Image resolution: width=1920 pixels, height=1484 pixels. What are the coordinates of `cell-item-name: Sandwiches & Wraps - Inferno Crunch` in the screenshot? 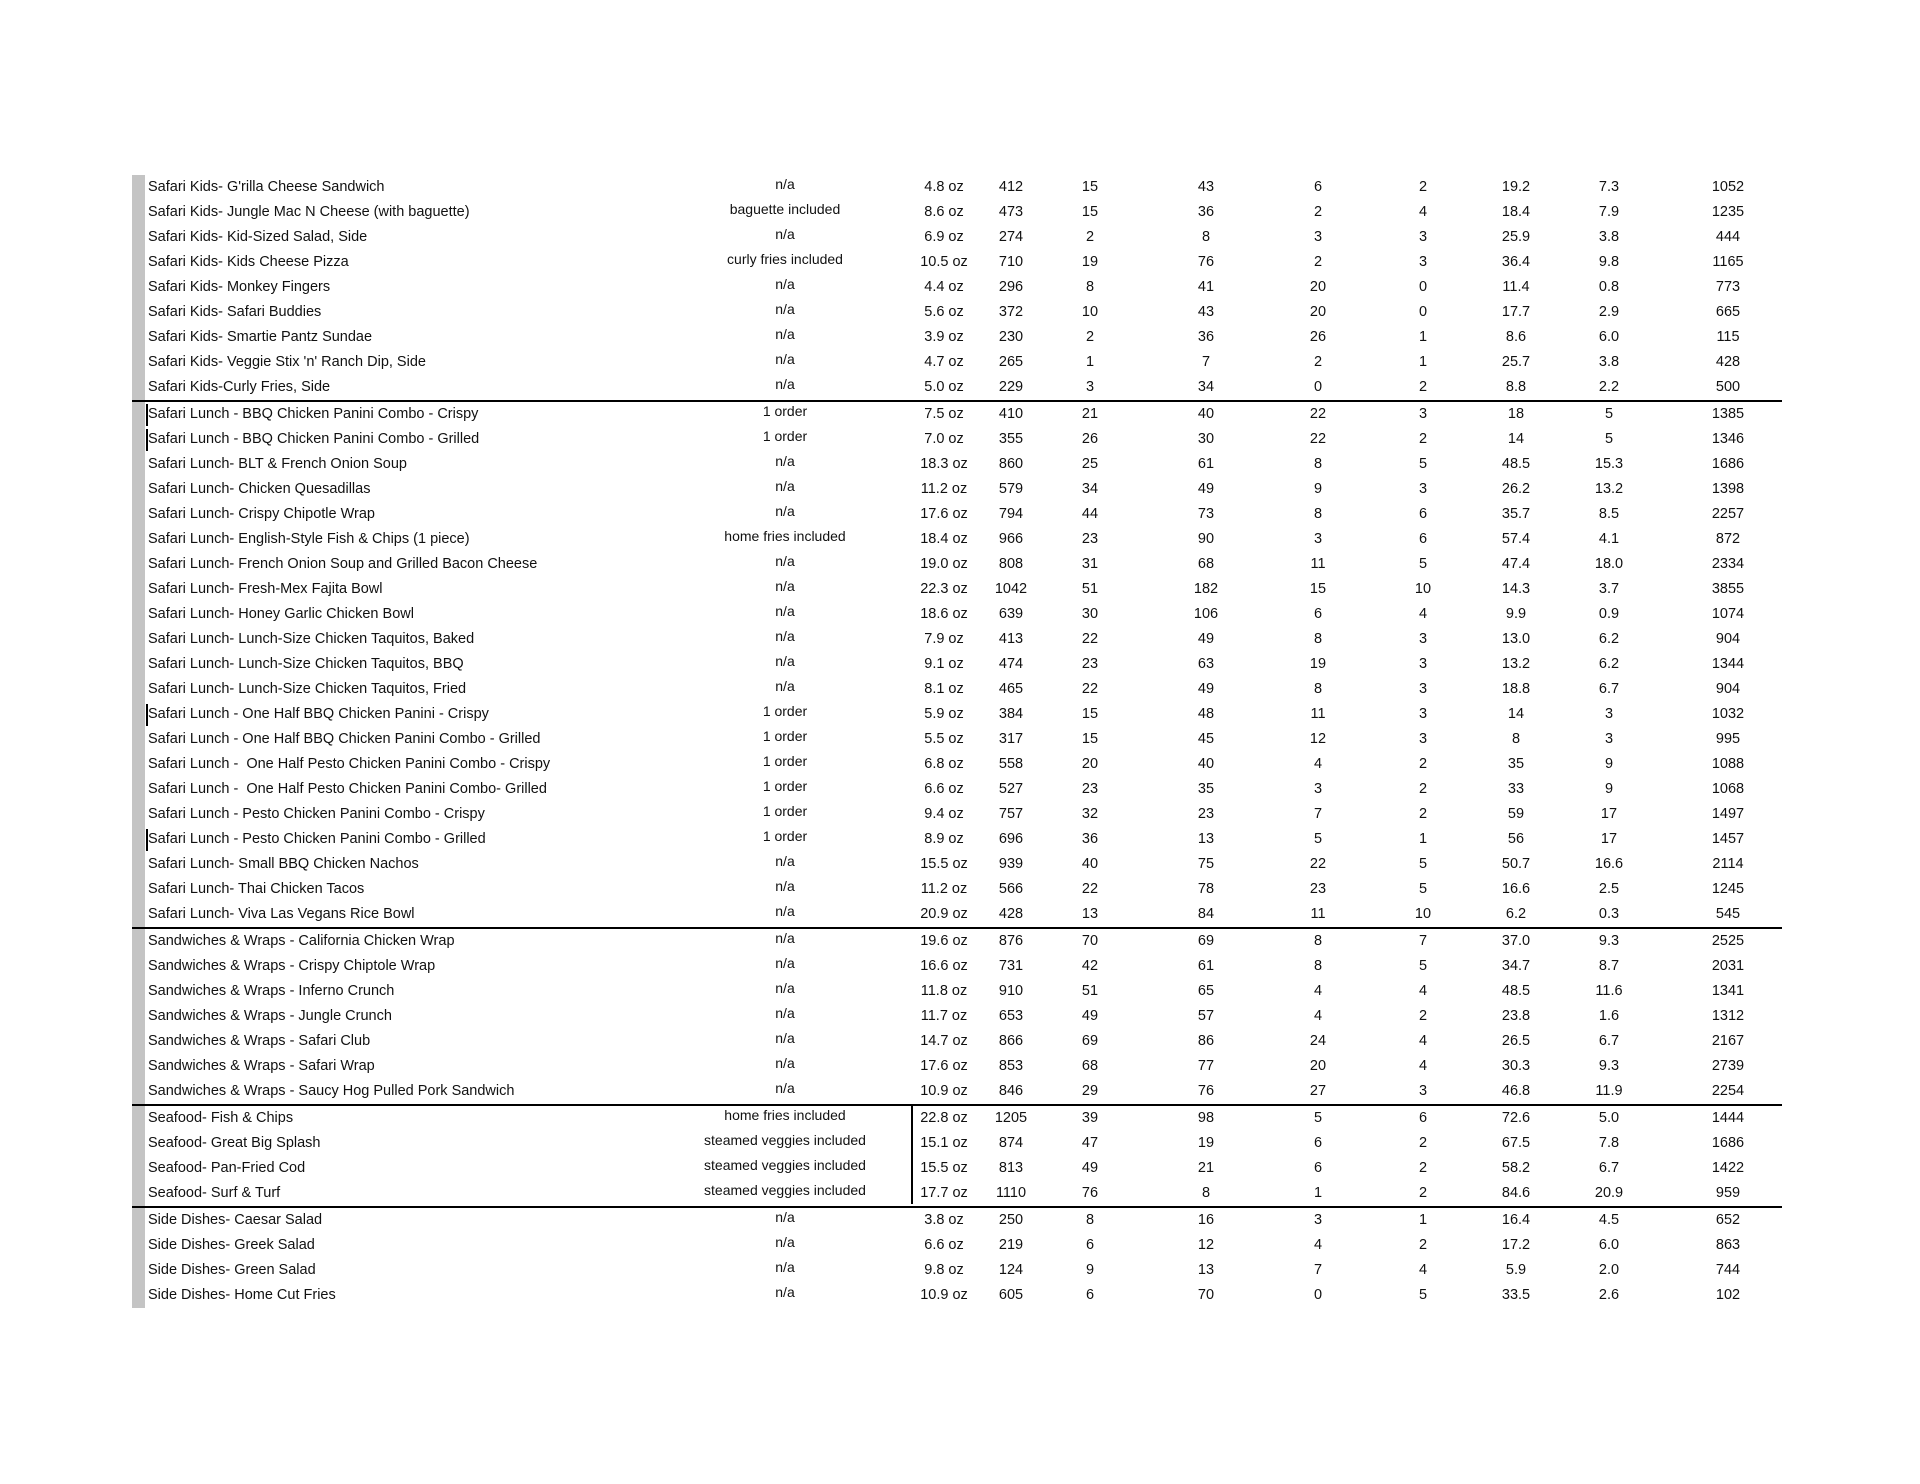 It's located at (271, 991).